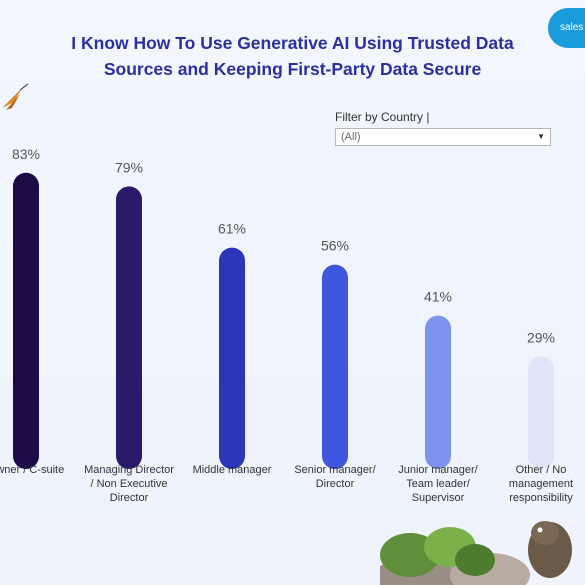  Describe the element at coordinates (438, 484) in the screenshot. I see `category-label-4: Junior manager/Team leader/Supervisor` at that location.